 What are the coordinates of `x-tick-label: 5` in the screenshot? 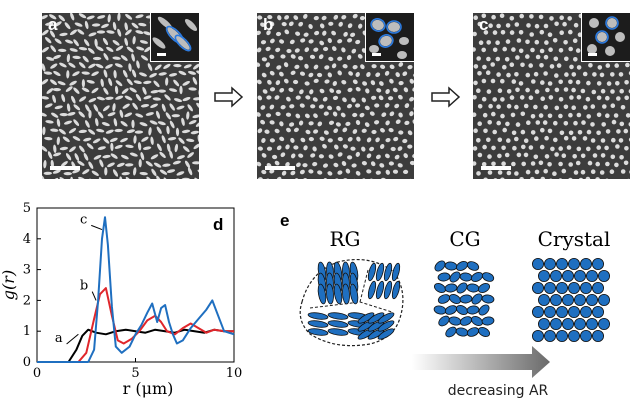 It's located at (135, 373).